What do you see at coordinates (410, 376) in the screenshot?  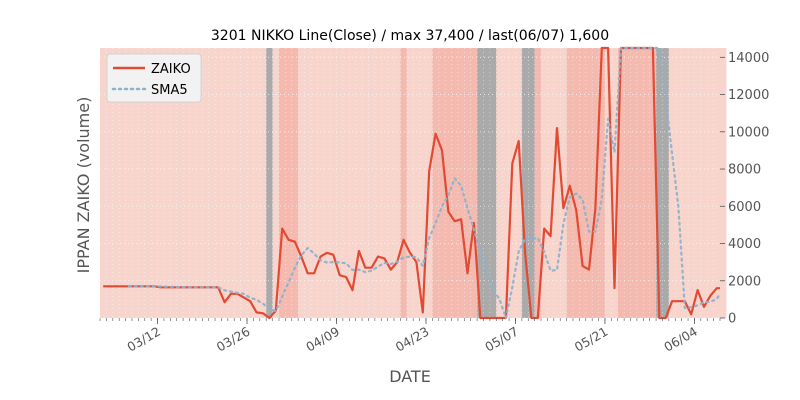 I see `x-axis-label: DATE` at bounding box center [410, 376].